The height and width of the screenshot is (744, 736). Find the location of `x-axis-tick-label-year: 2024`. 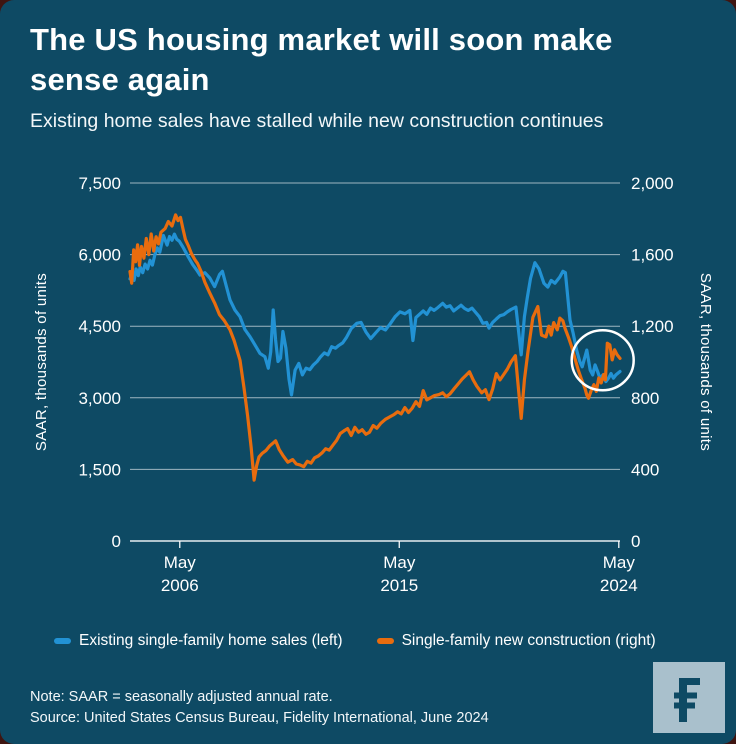

x-axis-tick-label-year: 2024 is located at coordinates (619, 585).